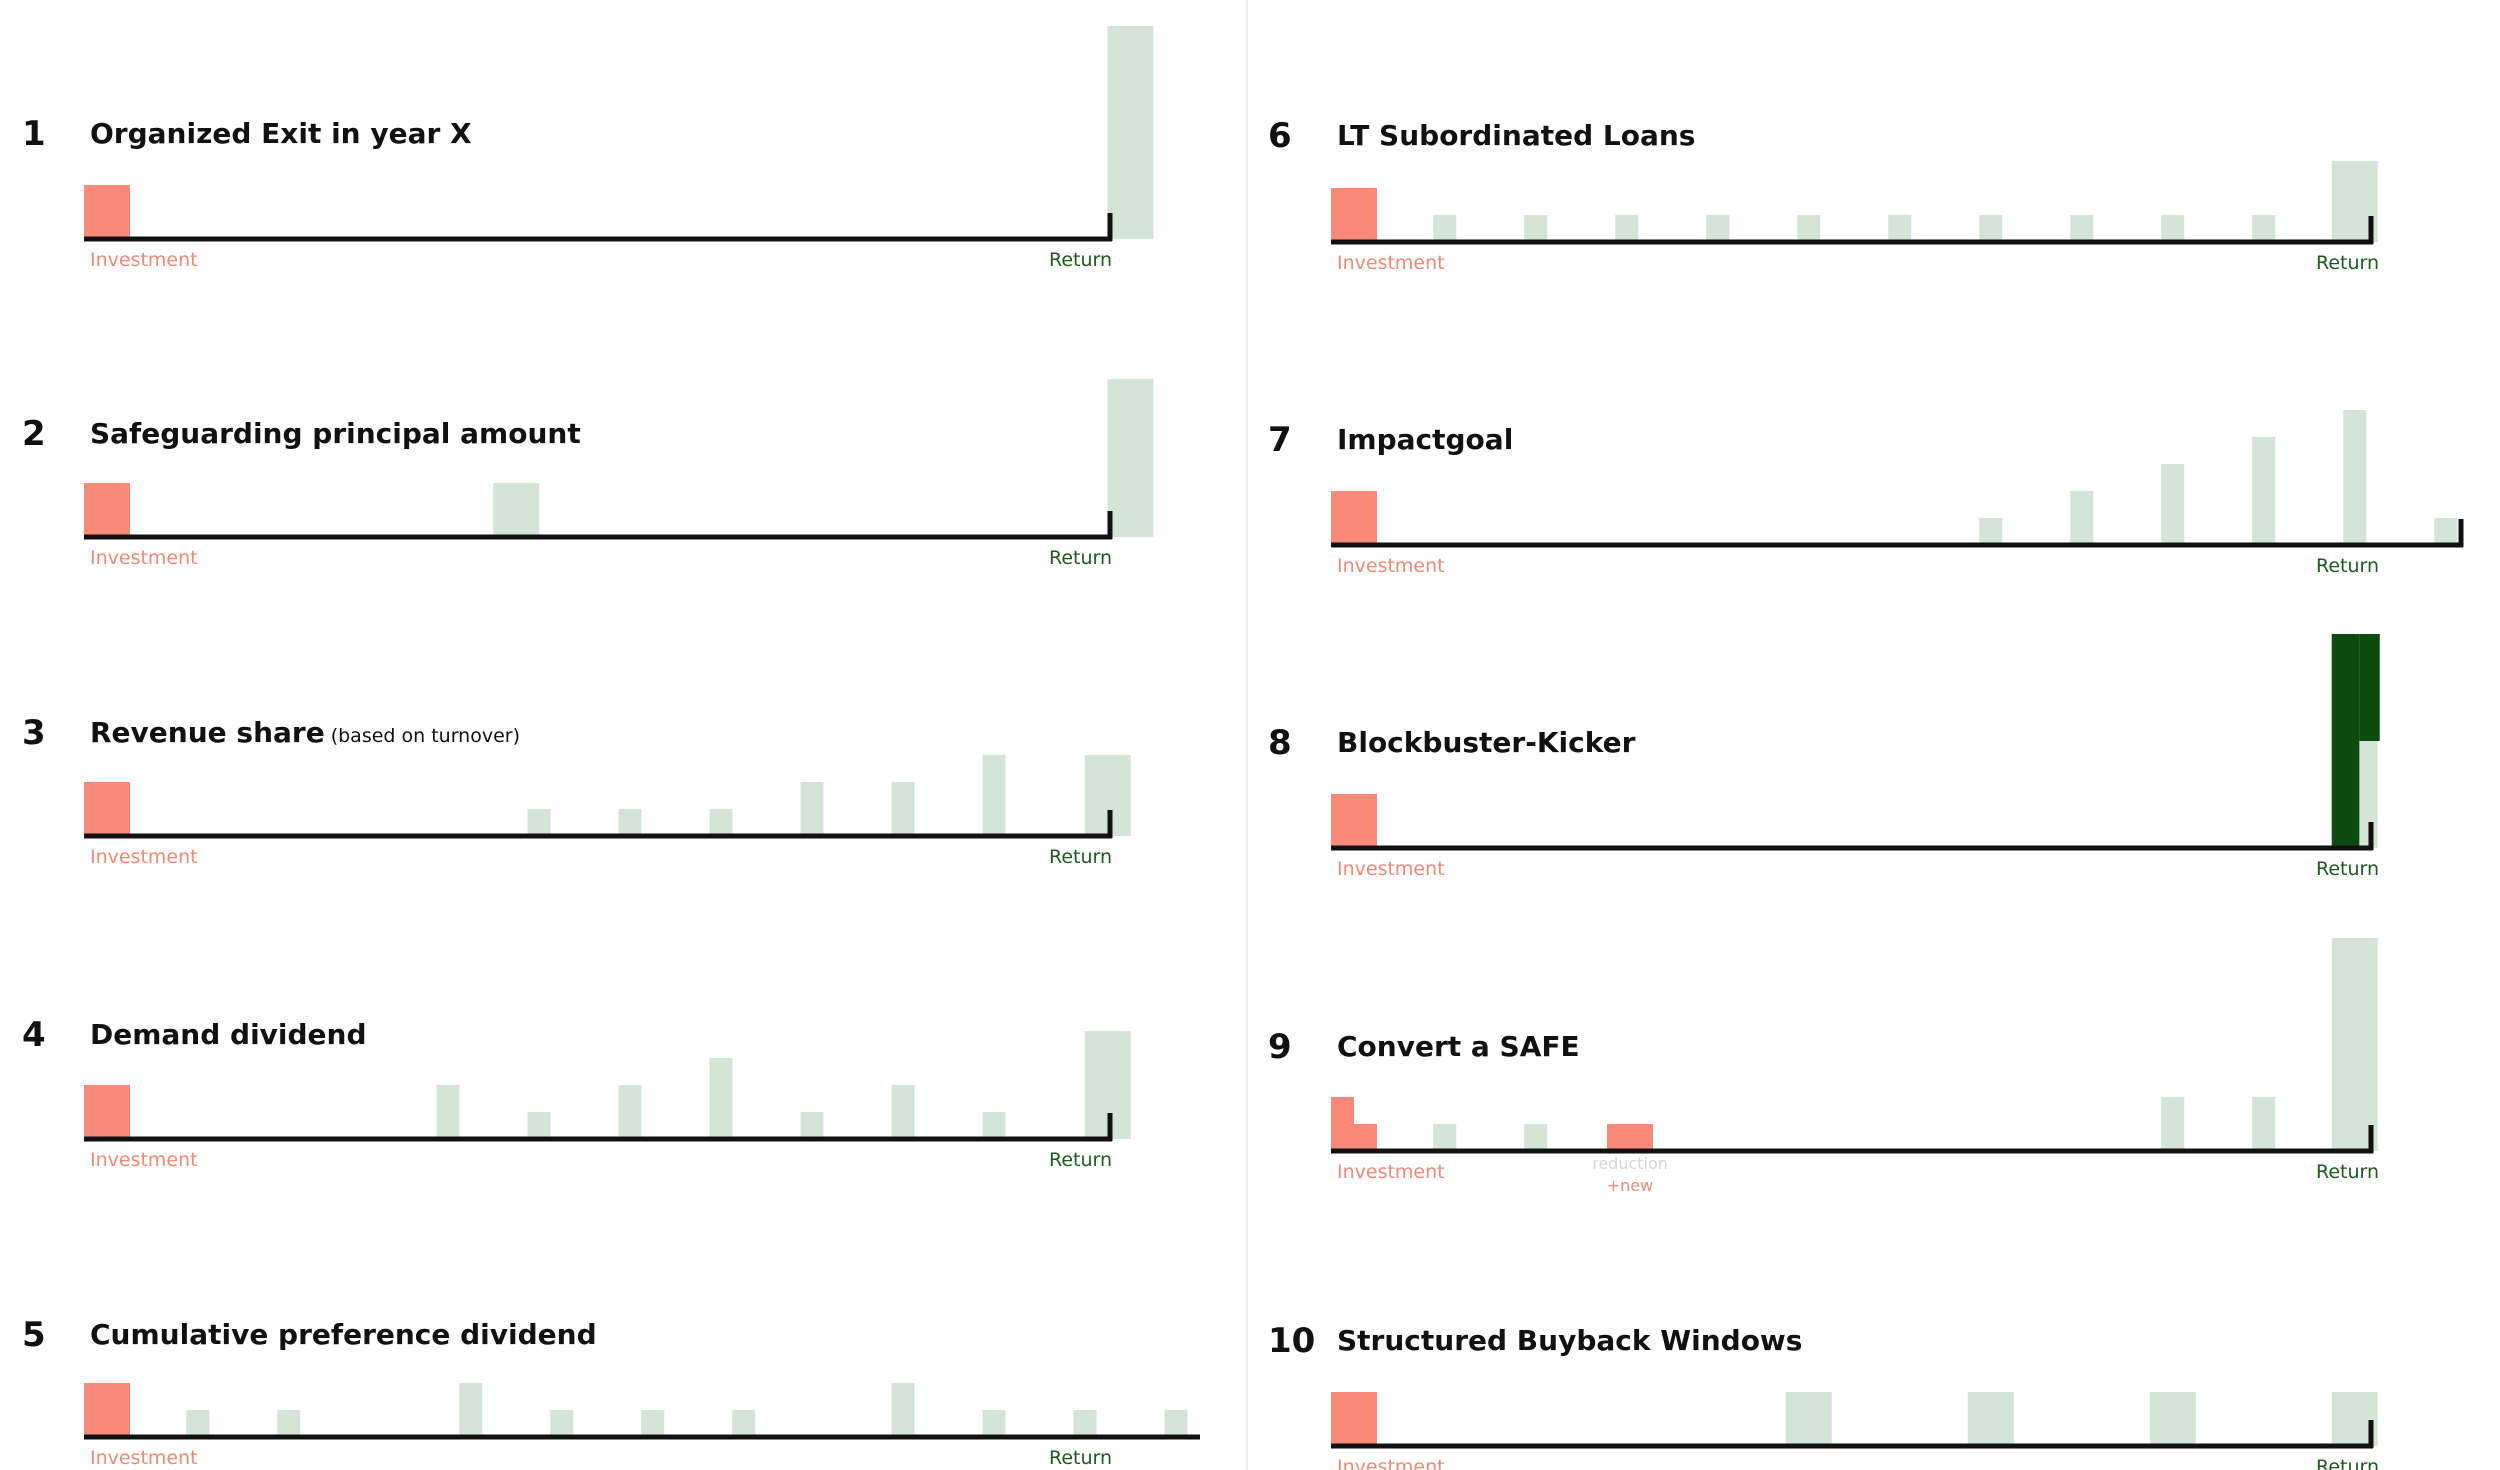  Describe the element at coordinates (34, 434) in the screenshot. I see `panel-2-number: 2` at that location.